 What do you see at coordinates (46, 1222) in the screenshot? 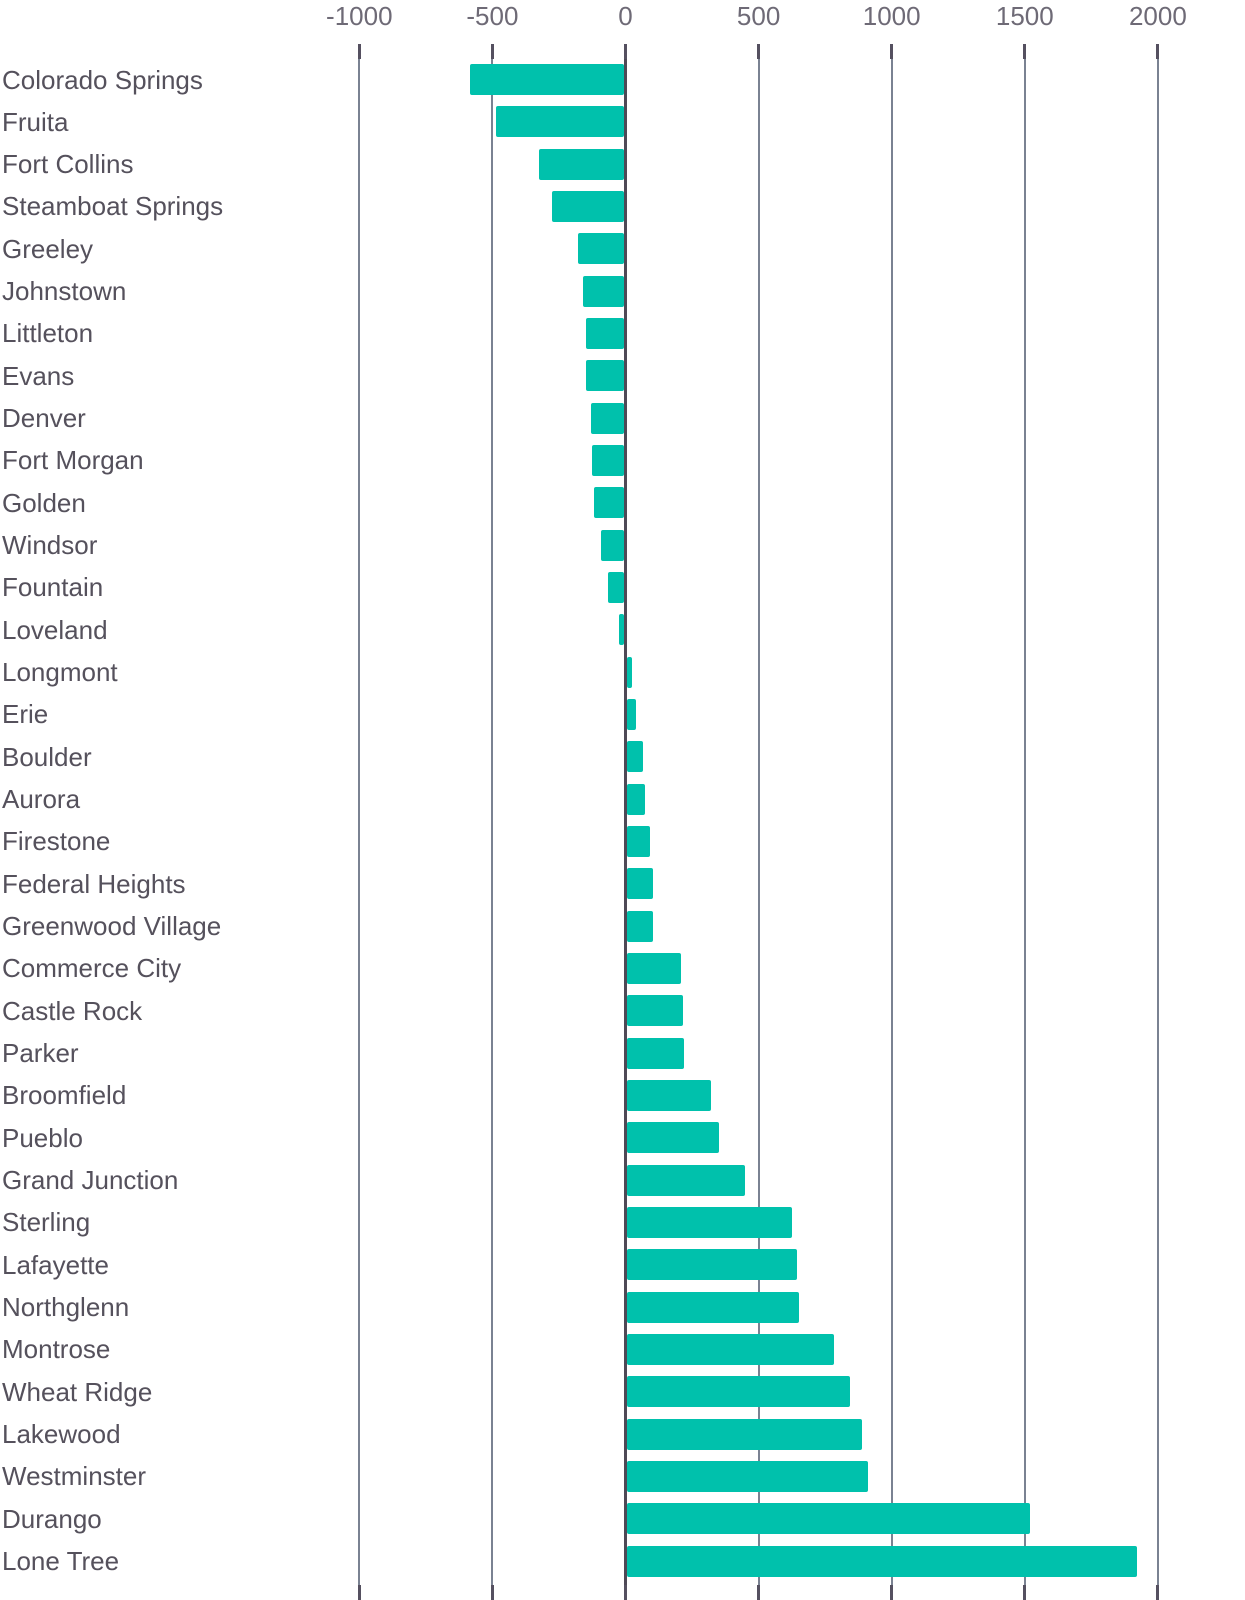
I see `category-label: Sterling` at bounding box center [46, 1222].